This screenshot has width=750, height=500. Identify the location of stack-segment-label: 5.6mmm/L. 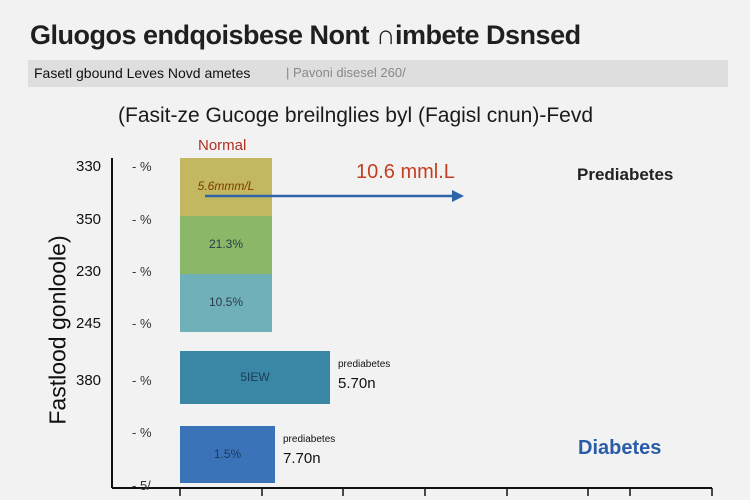
(226, 186).